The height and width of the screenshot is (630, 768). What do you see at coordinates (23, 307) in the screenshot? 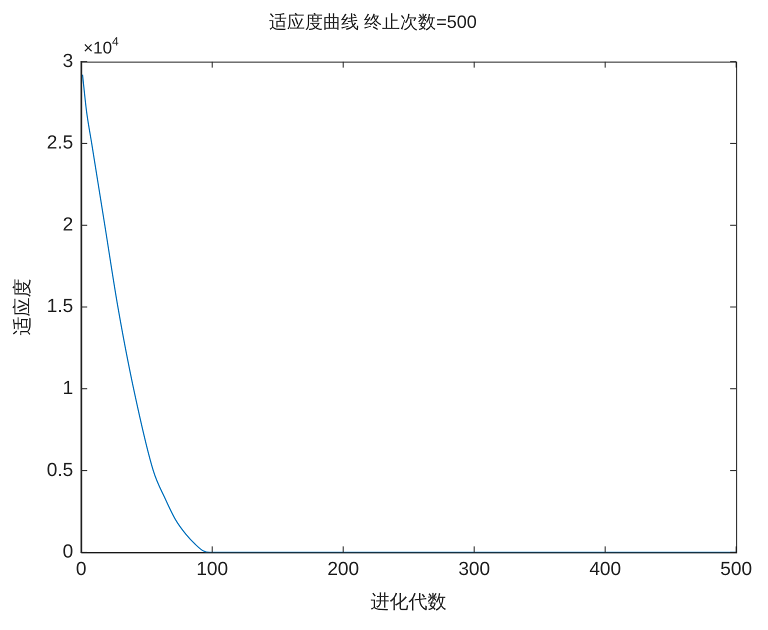
I see `y-axis-title: 适应度` at bounding box center [23, 307].